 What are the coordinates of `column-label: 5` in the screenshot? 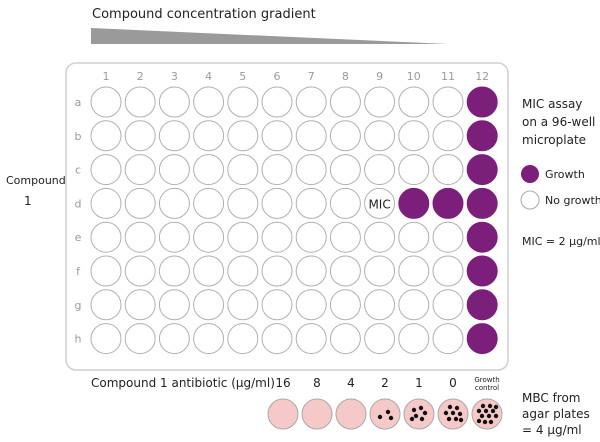 It's located at (242, 76).